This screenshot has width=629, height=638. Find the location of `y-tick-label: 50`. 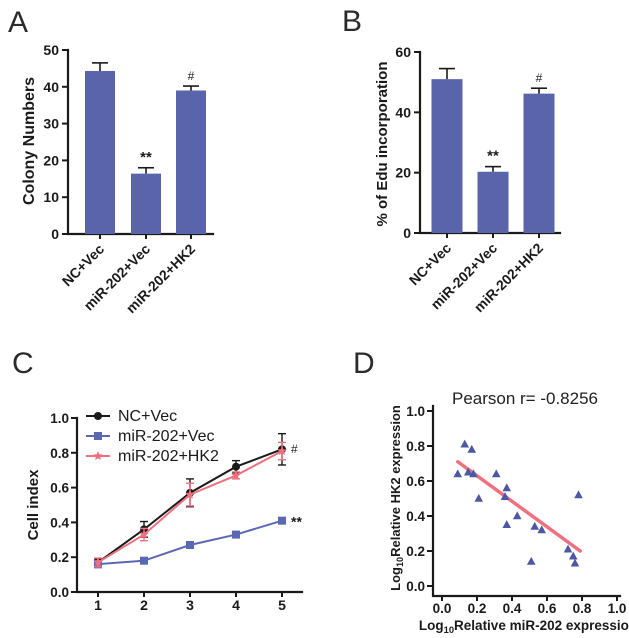

y-tick-label: 50 is located at coordinates (51, 50).